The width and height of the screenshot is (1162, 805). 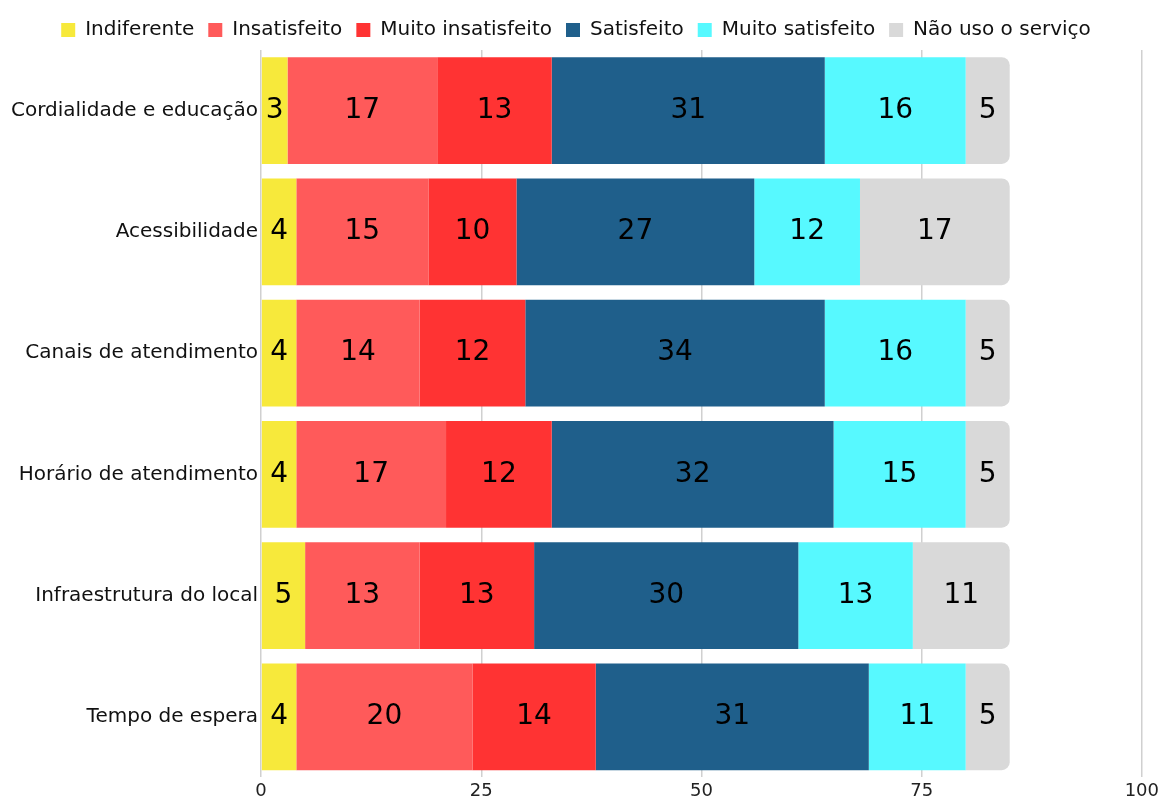 What do you see at coordinates (636, 28) in the screenshot?
I see `legend-label: Satisfeito` at bounding box center [636, 28].